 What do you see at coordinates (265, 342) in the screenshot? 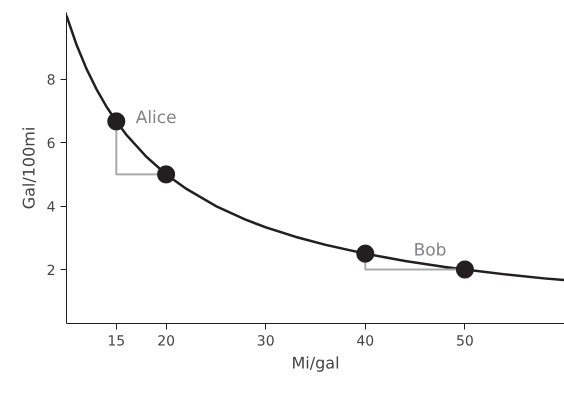
I see `x-tick-label: 30` at bounding box center [265, 342].